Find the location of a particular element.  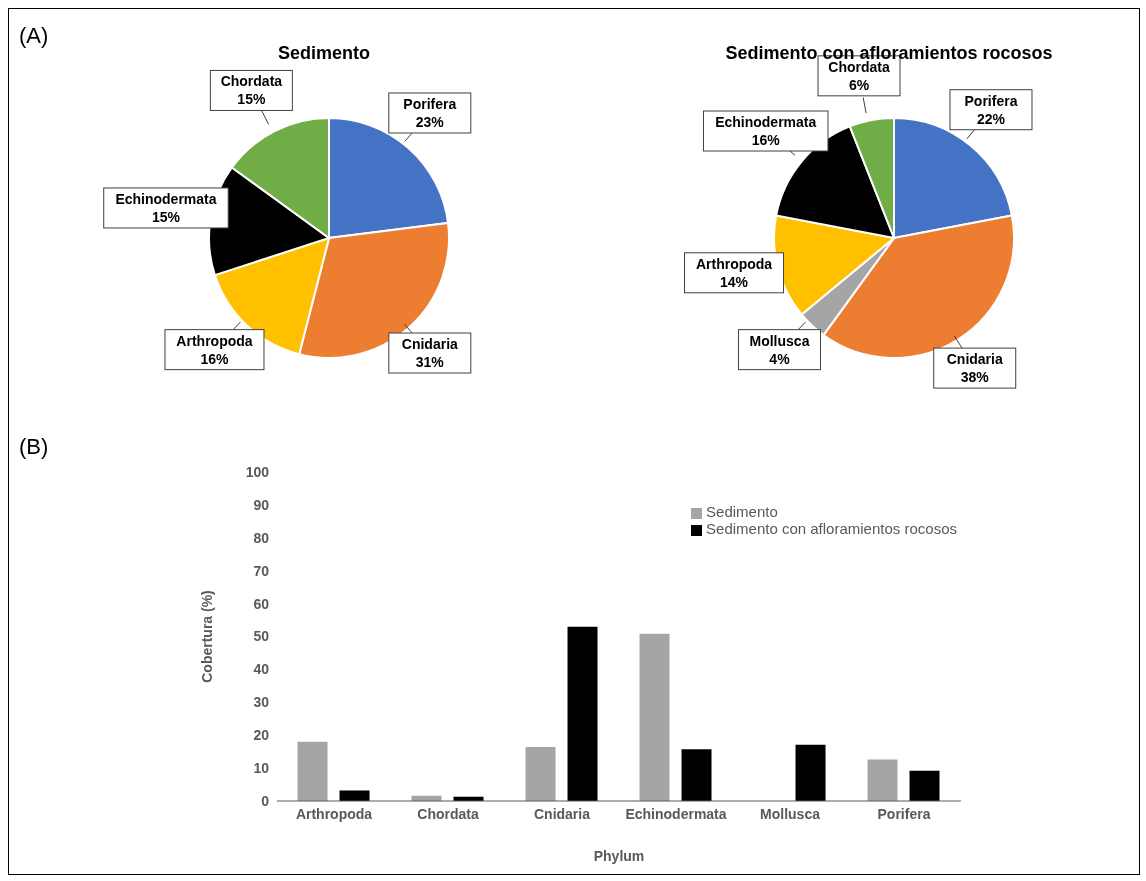

x-tick-label: Porifera is located at coordinates (904, 813).